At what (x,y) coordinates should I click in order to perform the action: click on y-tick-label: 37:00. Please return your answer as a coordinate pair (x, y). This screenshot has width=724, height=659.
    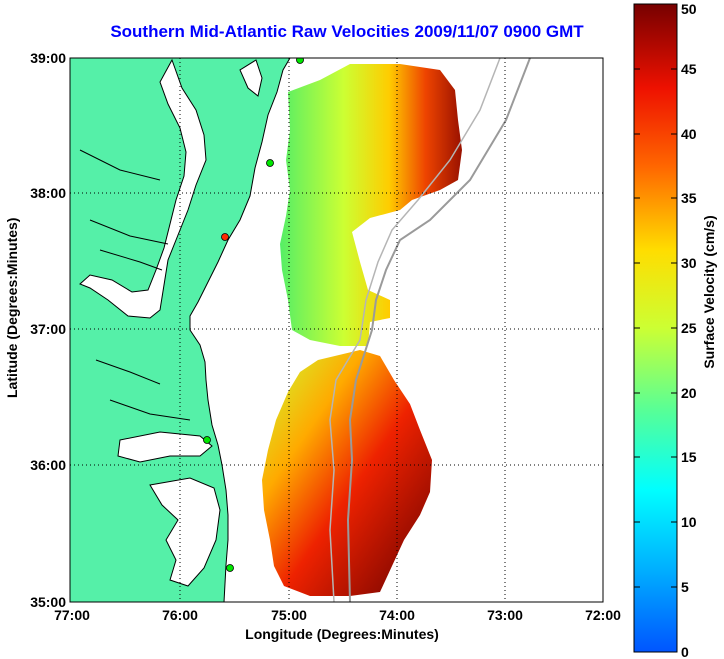
    Looking at the image, I should click on (48, 329).